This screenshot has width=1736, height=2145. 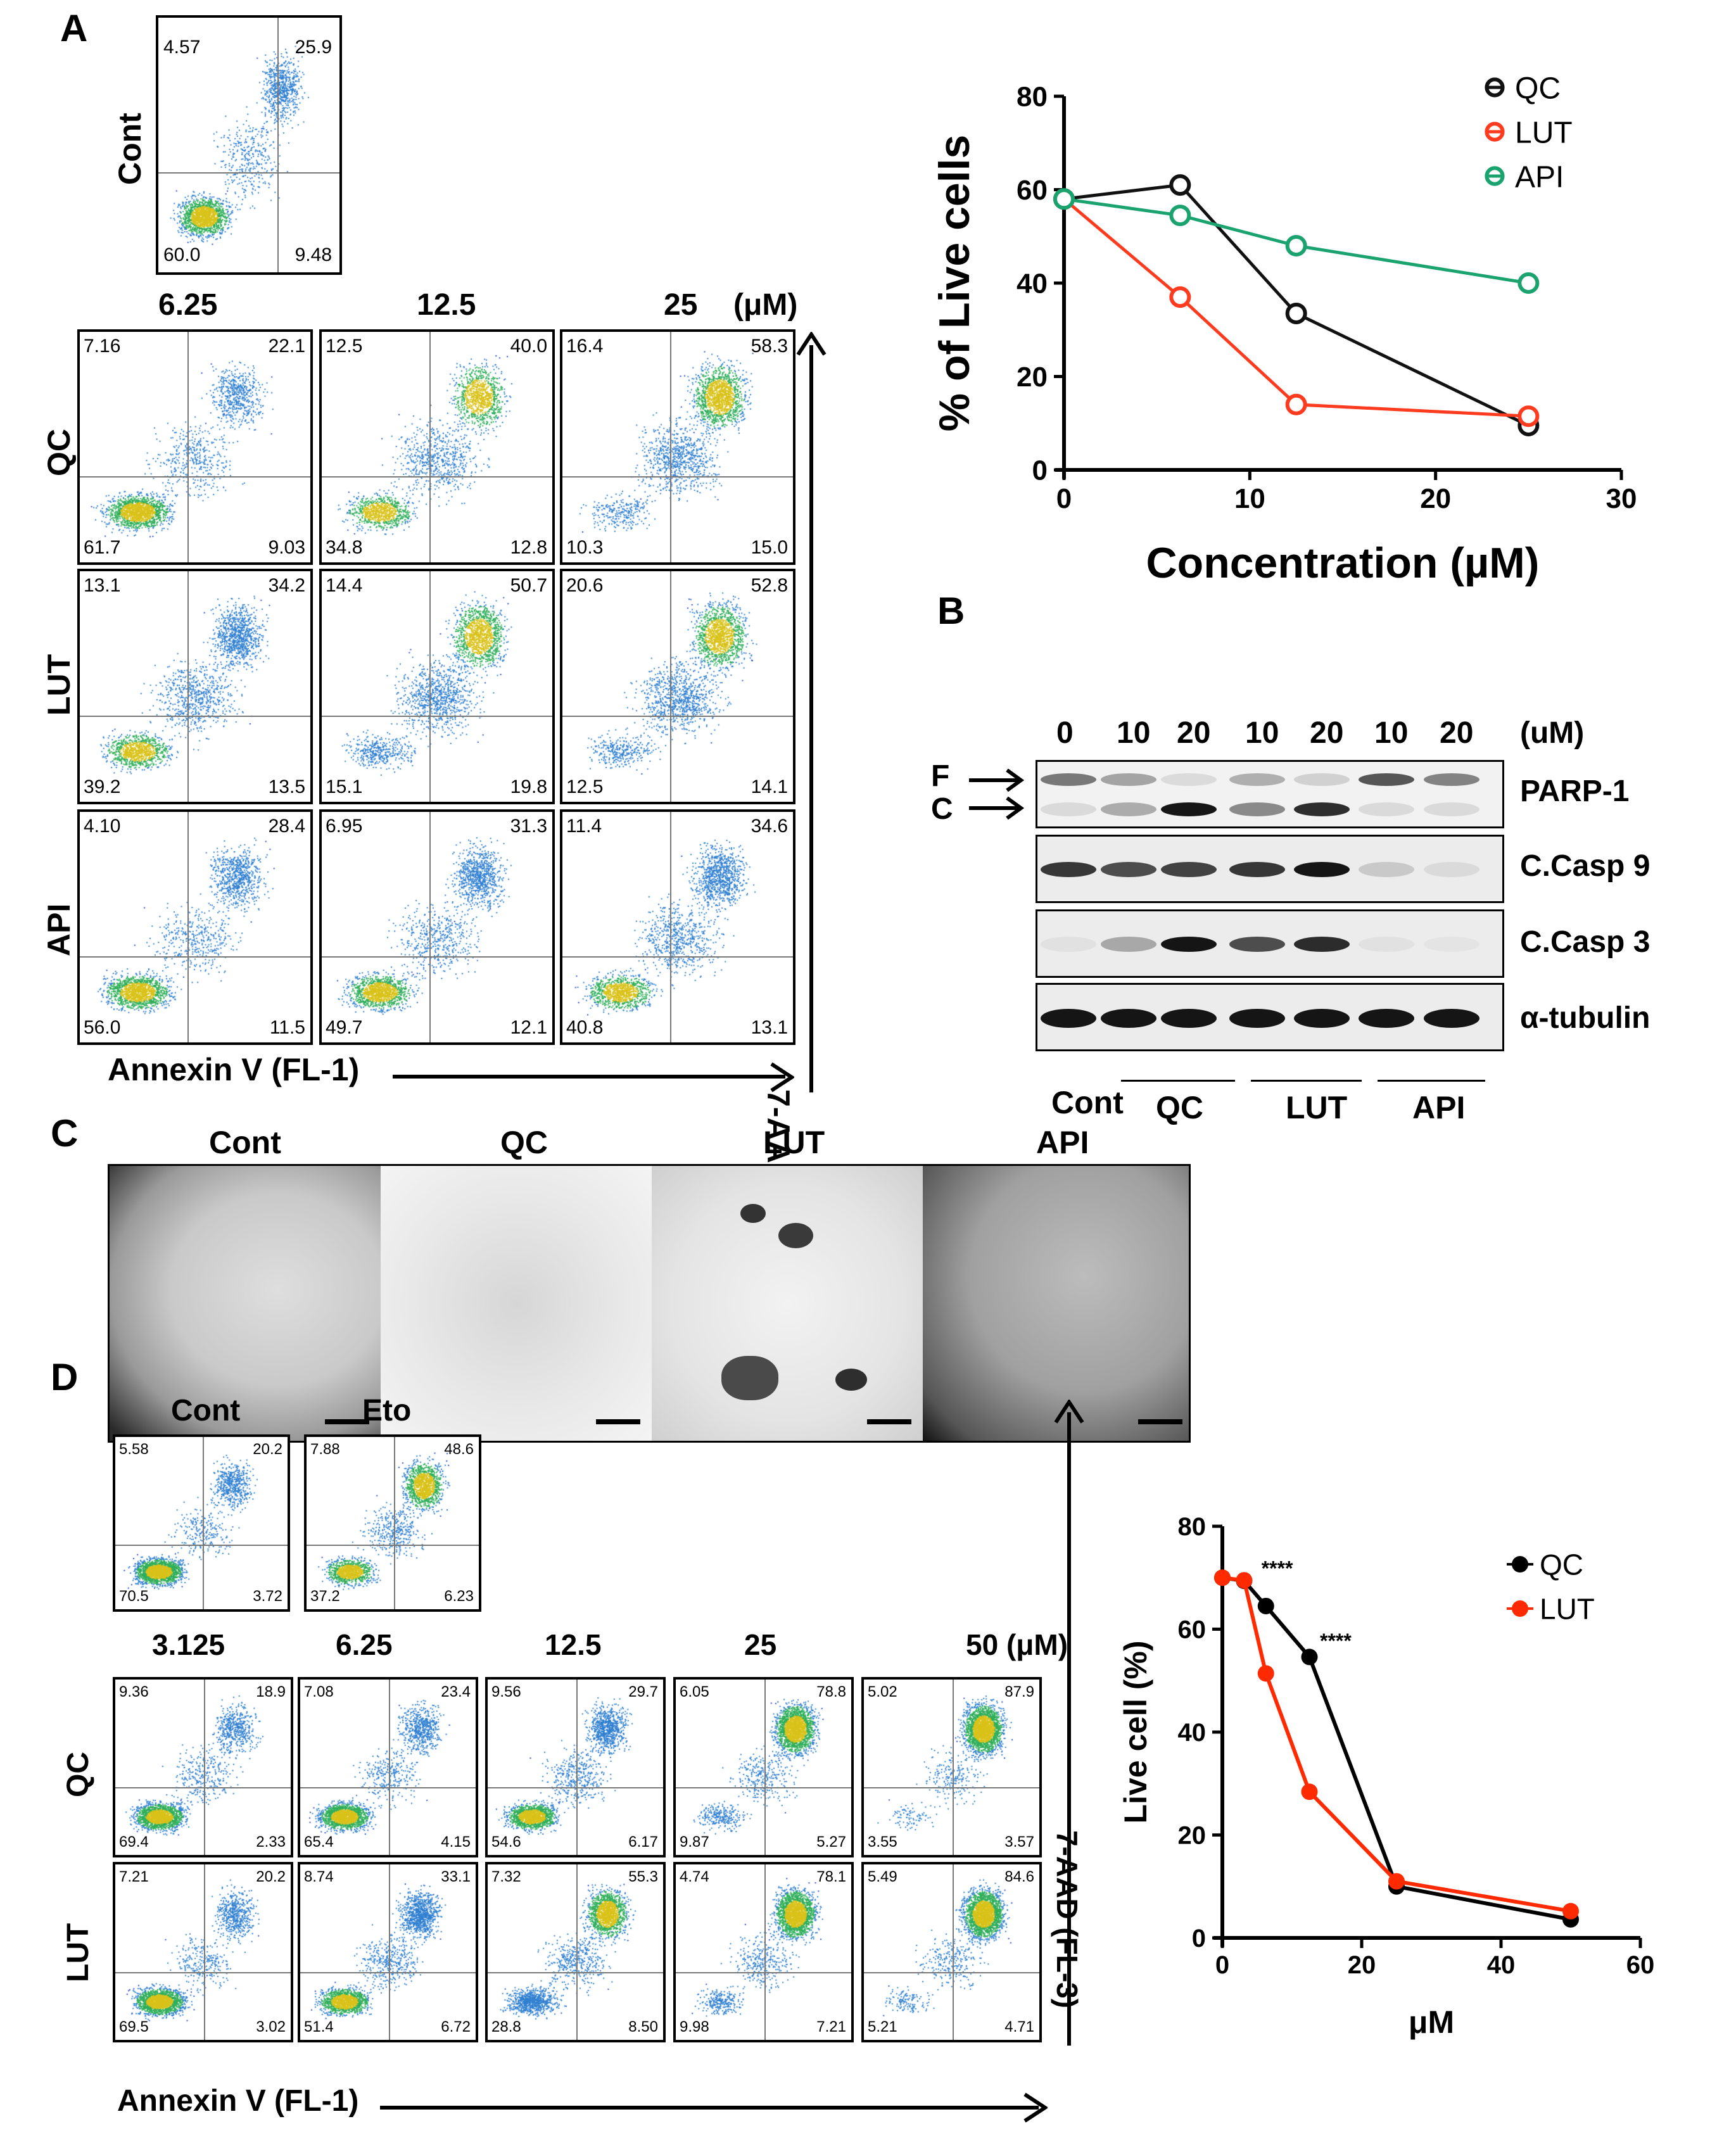 What do you see at coordinates (1069, 1729) in the screenshot?
I see `d-y-arrow` at bounding box center [1069, 1729].